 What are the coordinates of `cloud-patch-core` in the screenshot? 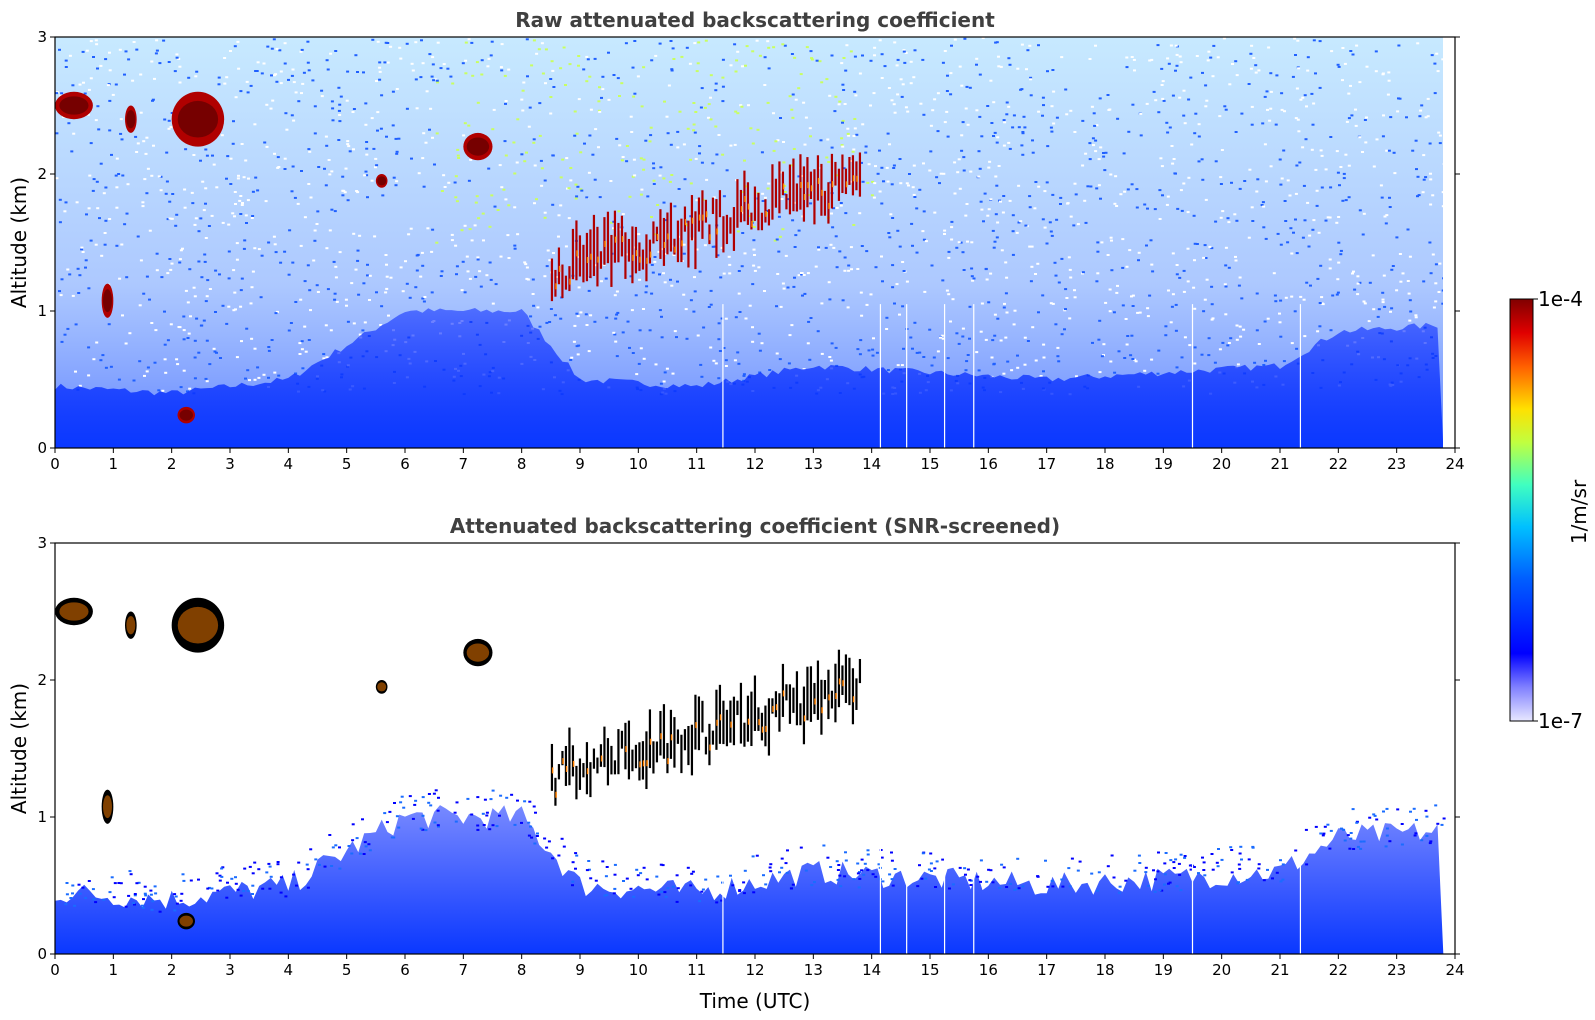 It's located at (382, 687).